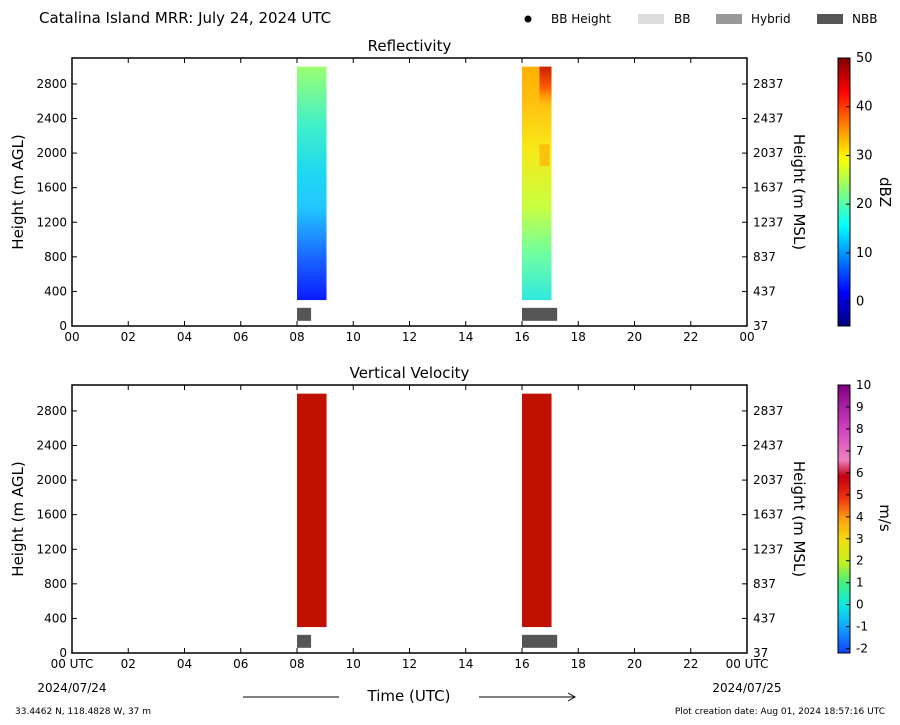  What do you see at coordinates (860, 429) in the screenshot?
I see `colorbar-tick-label: 8` at bounding box center [860, 429].